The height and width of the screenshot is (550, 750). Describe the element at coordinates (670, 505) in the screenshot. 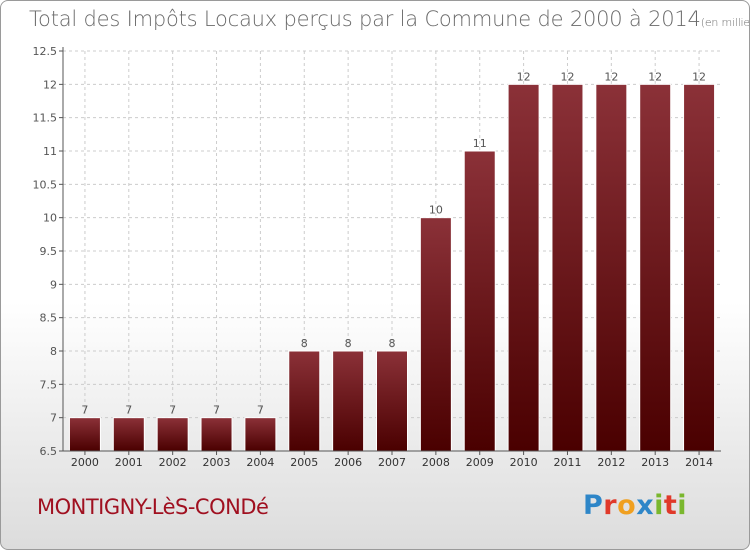

I see `logo-letter: t` at that location.